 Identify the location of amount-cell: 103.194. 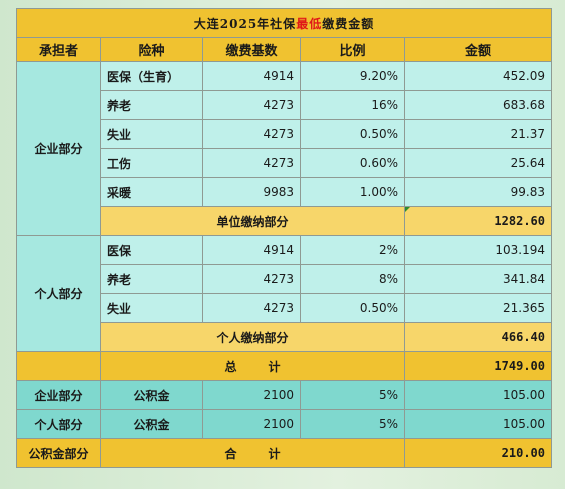
(478, 250).